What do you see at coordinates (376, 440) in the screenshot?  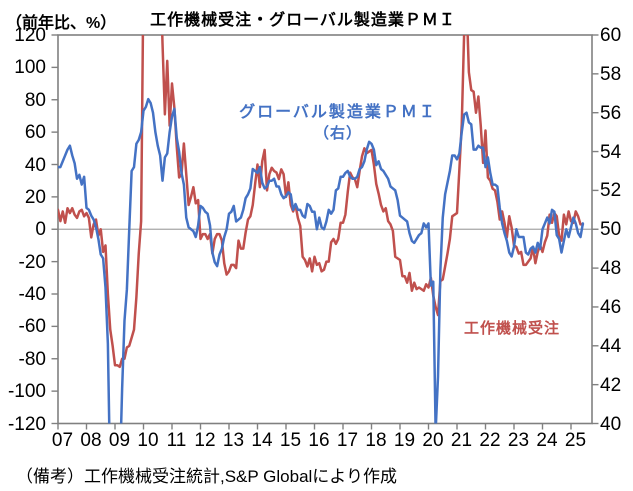 I see `x-axis-year-label: 18` at bounding box center [376, 440].